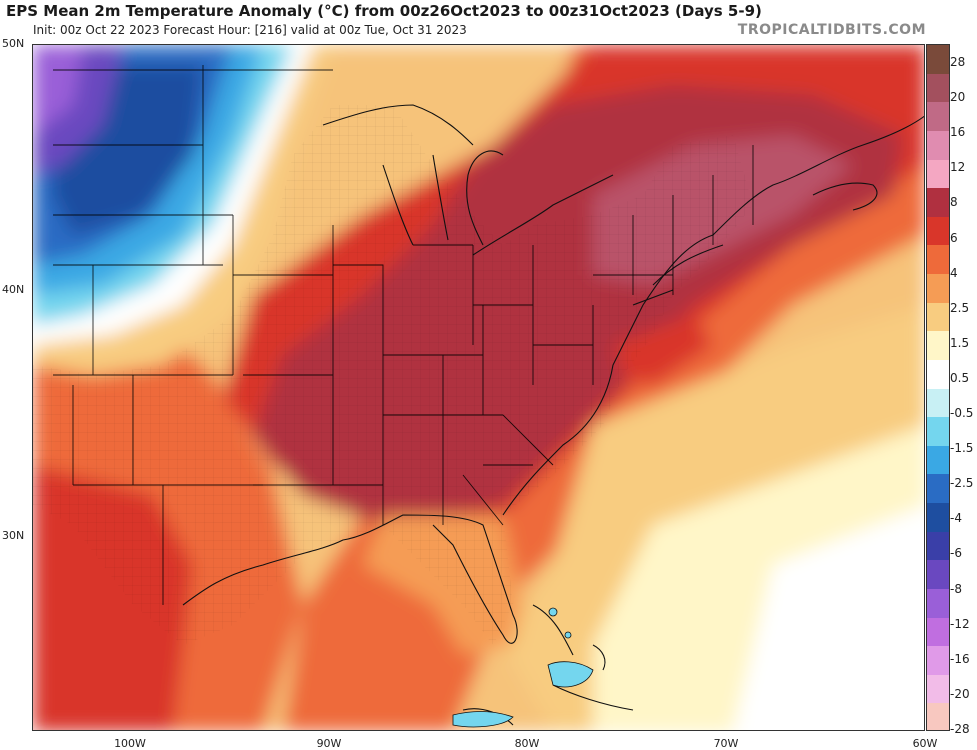  Describe the element at coordinates (956, 518) in the screenshot. I see `colorbar-label: -4` at that location.